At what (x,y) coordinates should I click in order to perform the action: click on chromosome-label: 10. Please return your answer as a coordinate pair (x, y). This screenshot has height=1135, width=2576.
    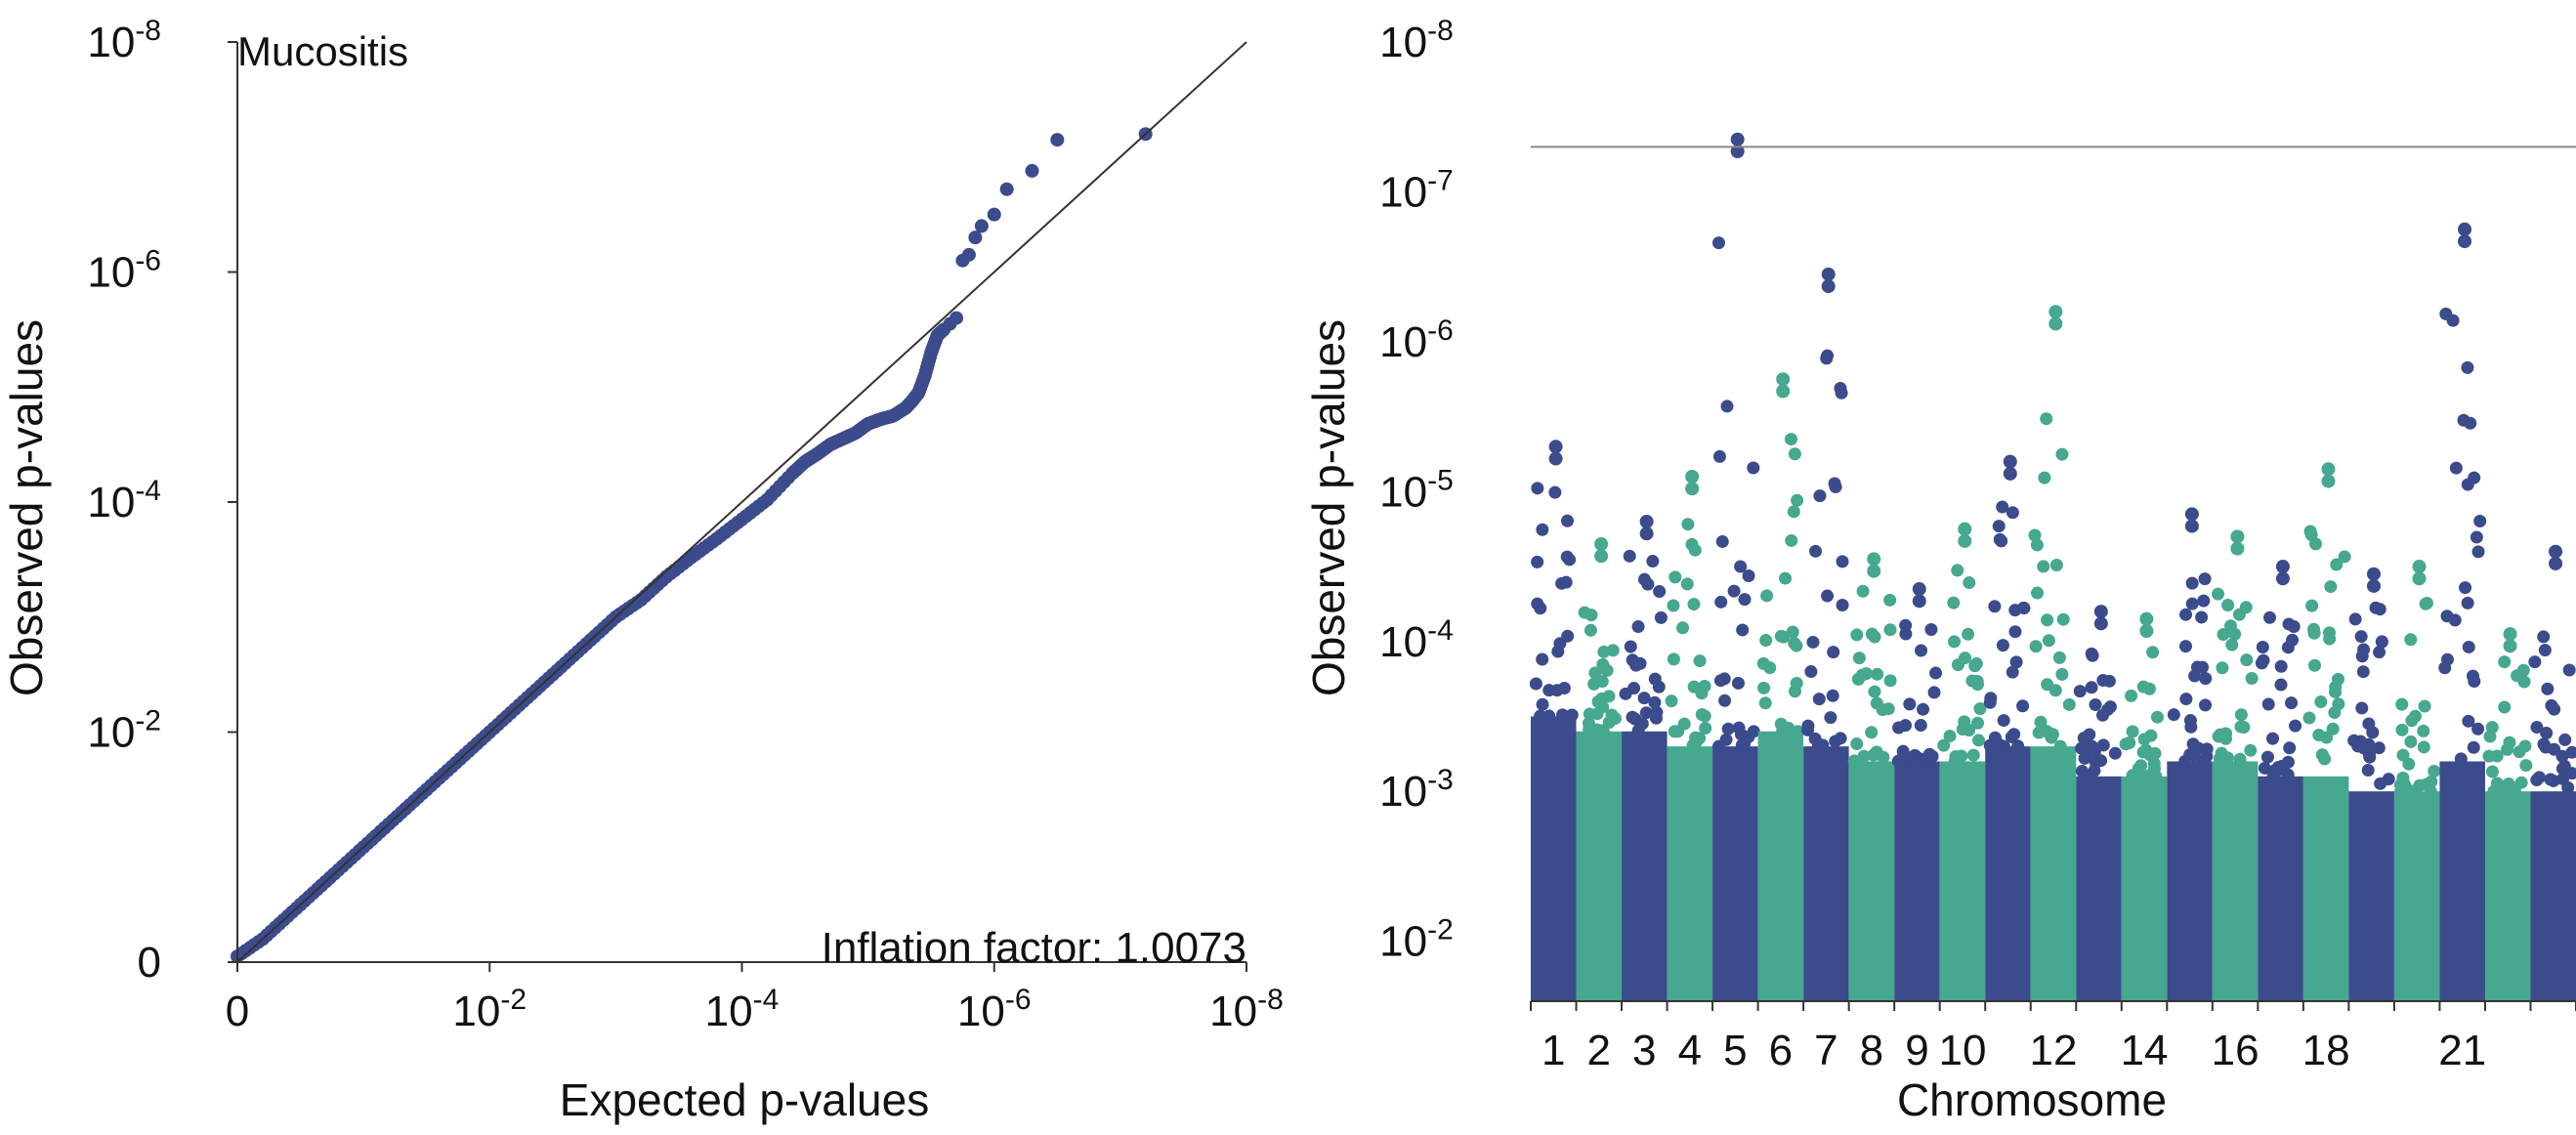
    Looking at the image, I should click on (1962, 1050).